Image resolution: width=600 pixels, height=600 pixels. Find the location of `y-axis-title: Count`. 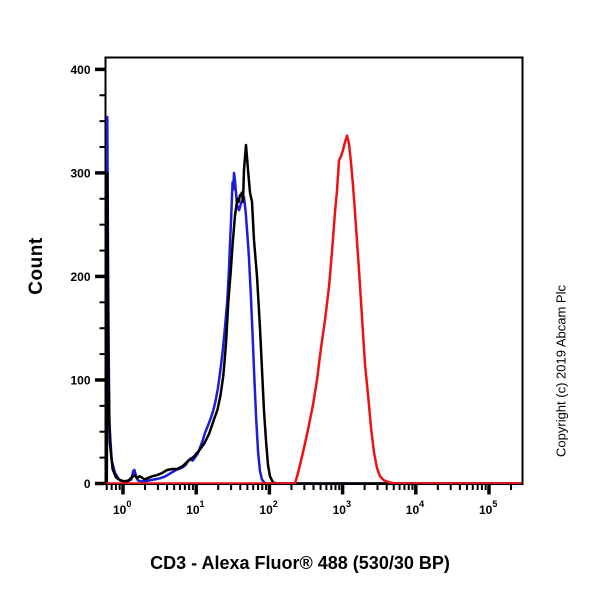

y-axis-title: Count is located at coordinates (36, 266).